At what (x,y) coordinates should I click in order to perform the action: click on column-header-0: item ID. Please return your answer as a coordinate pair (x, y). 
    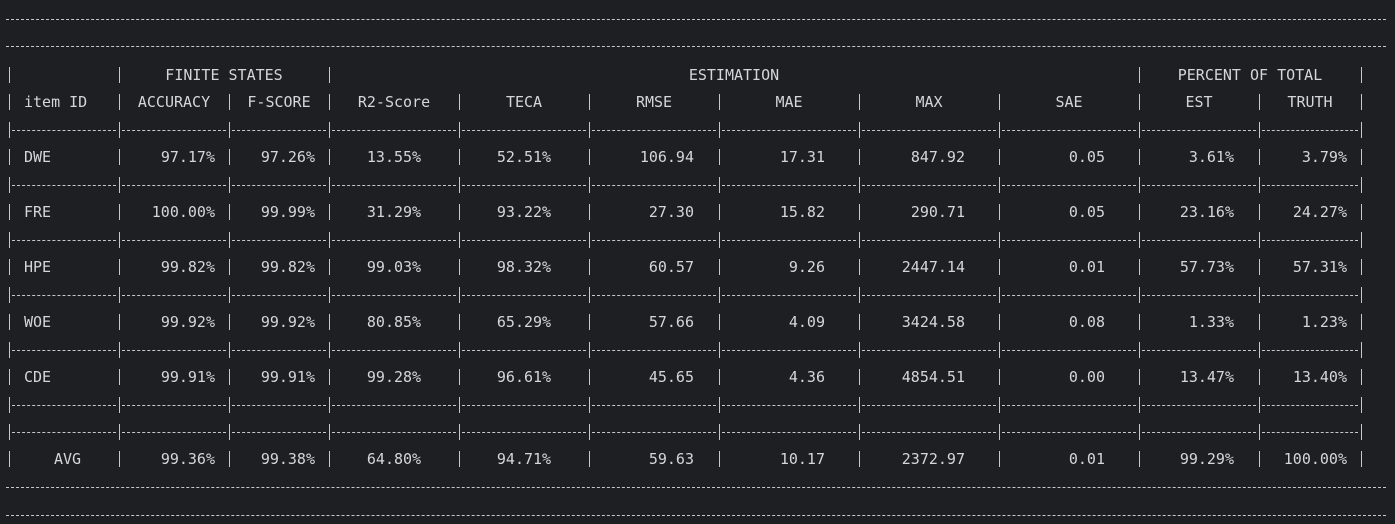
    Looking at the image, I should click on (56, 102).